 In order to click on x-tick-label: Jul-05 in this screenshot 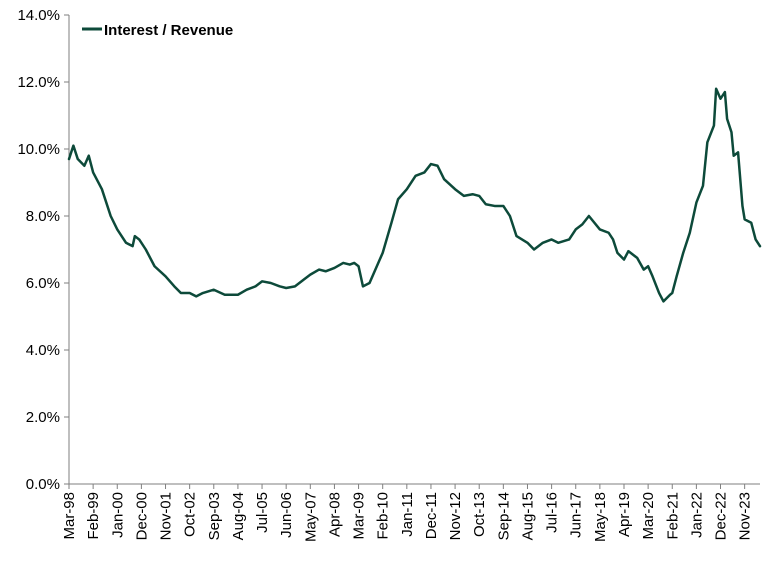, I will do `click(262, 512)`.